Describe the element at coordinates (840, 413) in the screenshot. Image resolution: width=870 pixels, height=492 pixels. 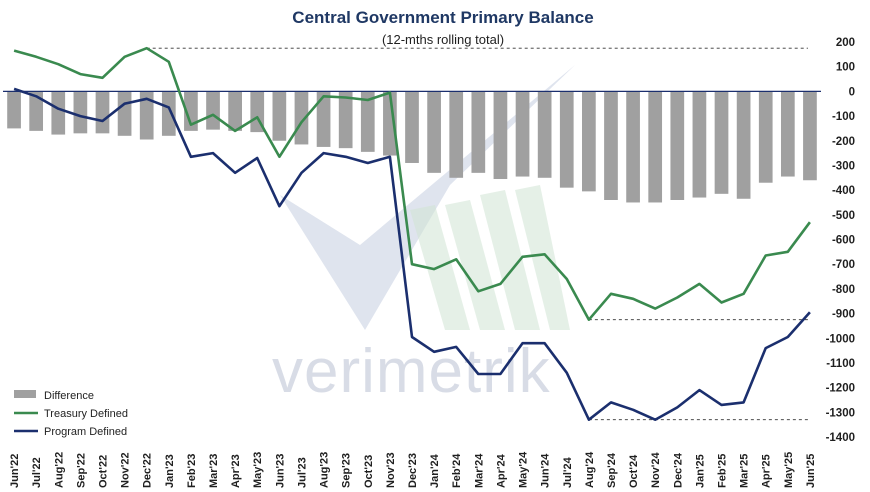
I see `y-tick-label: -1300` at that location.